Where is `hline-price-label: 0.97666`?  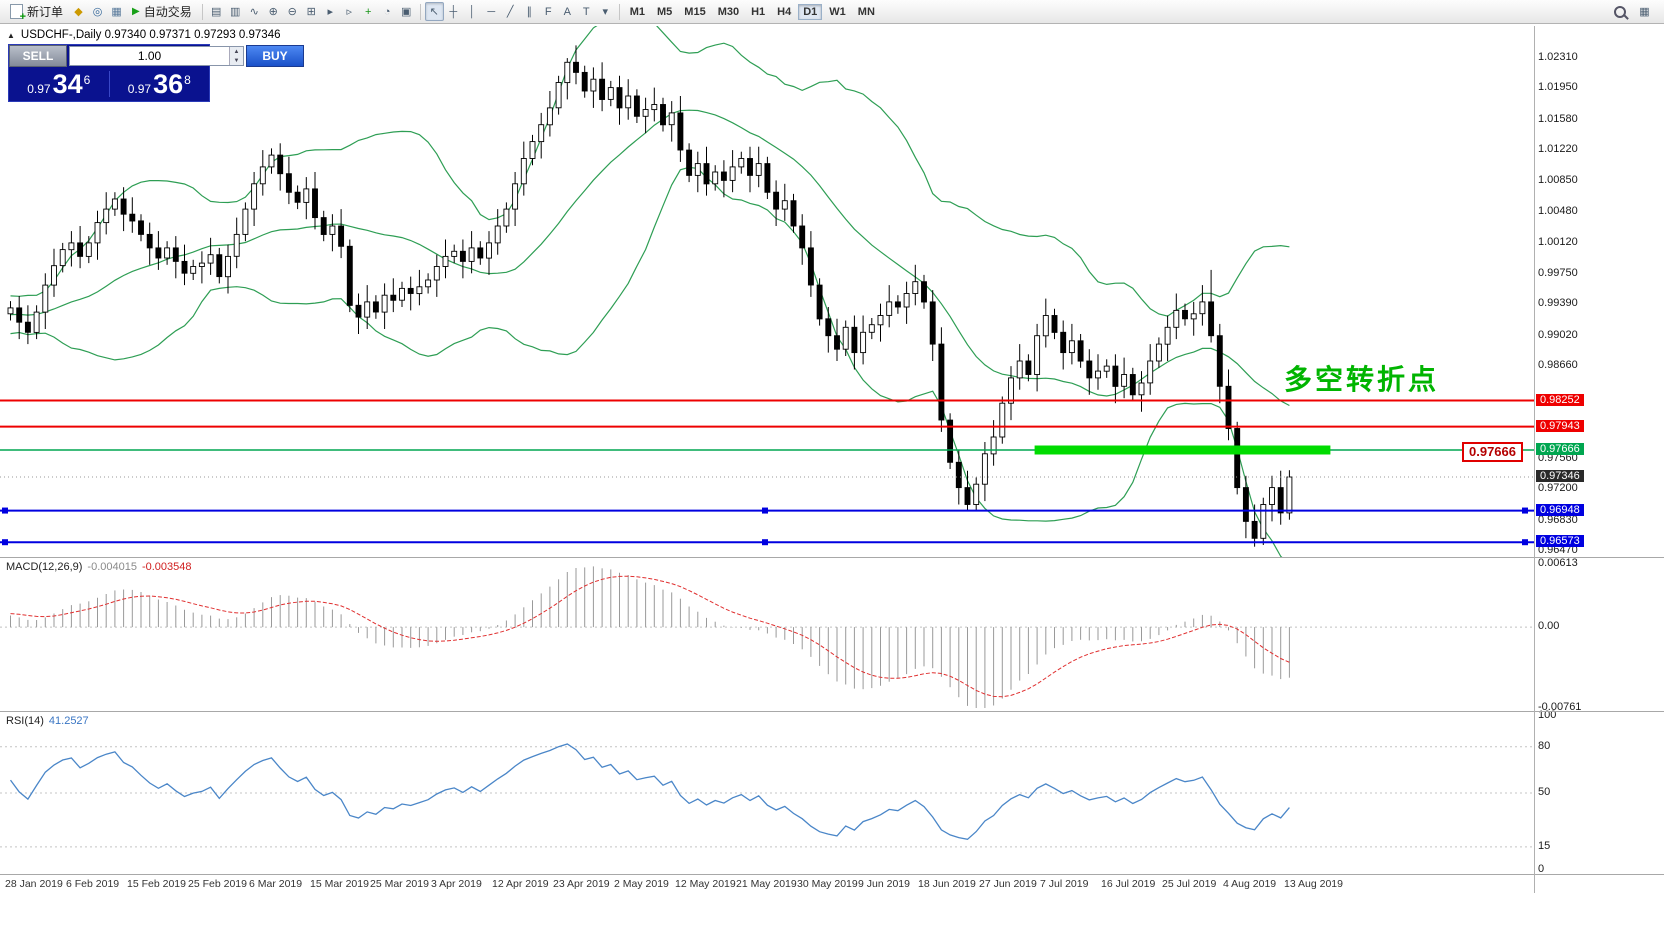 hline-price-label: 0.97666 is located at coordinates (1560, 448).